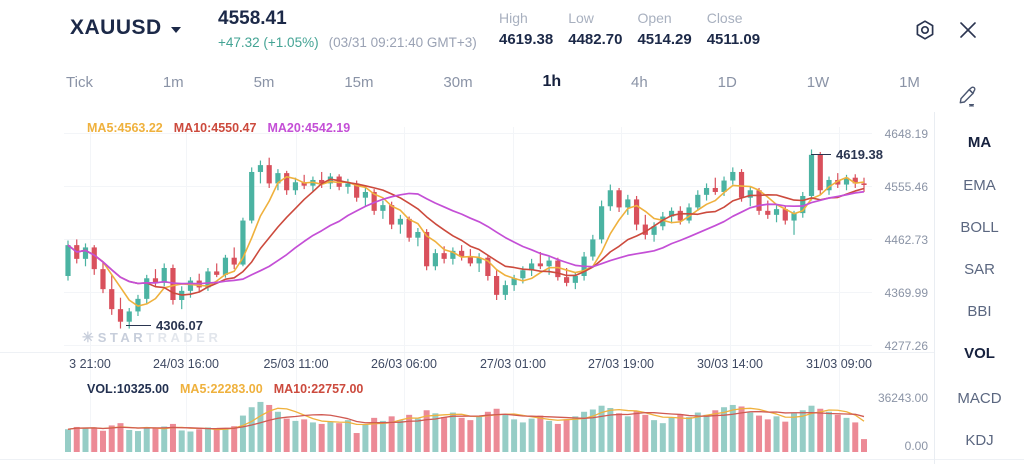 Image resolution: width=1024 pixels, height=471 pixels. What do you see at coordinates (215, 128) in the screenshot?
I see `ma10-legend: MA10:4550.47` at bounding box center [215, 128].